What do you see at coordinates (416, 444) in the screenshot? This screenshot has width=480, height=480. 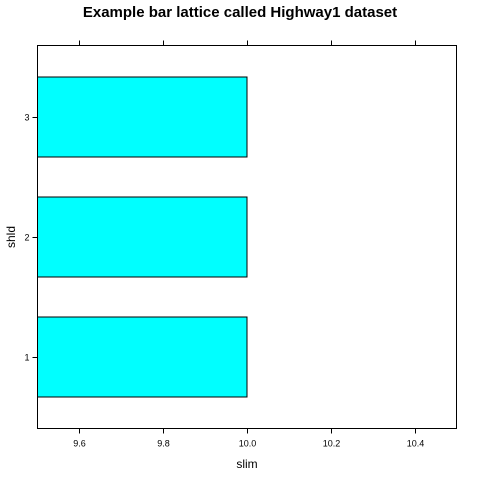 I see `x-tick-label: 10.4` at bounding box center [416, 444].